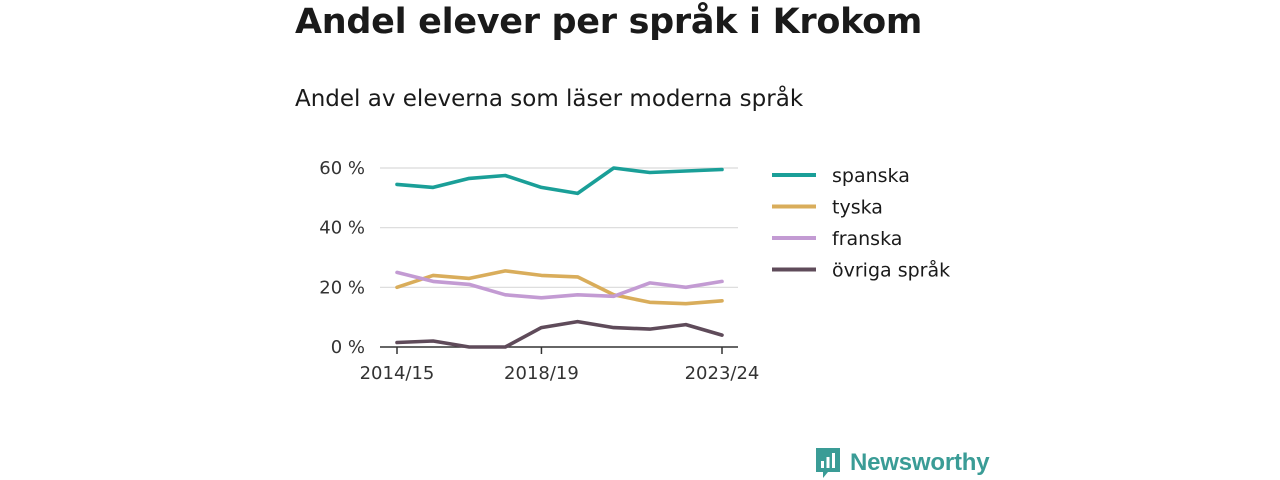  Describe the element at coordinates (342, 258) in the screenshot. I see `y-axis: 0 % 20 % 40 % 60 %` at that location.